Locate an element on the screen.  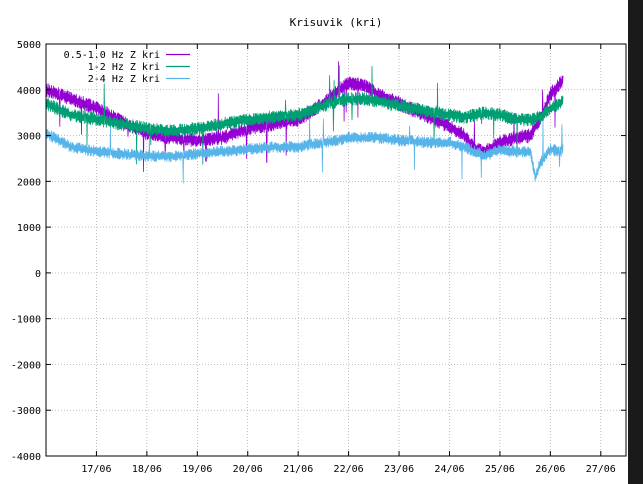
legend-label-2: 2-4 Hz Z kri is located at coordinates (124, 79).